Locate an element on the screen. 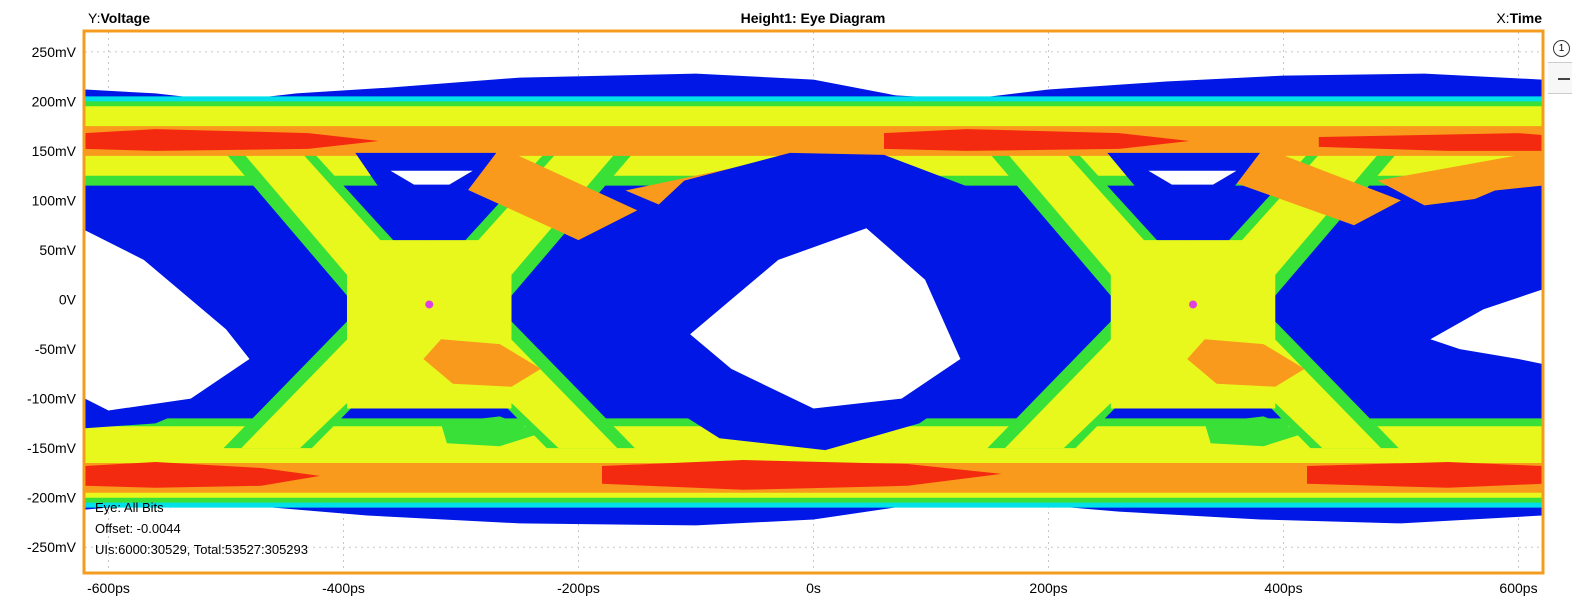 The height and width of the screenshot is (603, 1572). x-tick-label: 400ps is located at coordinates (1283, 588).